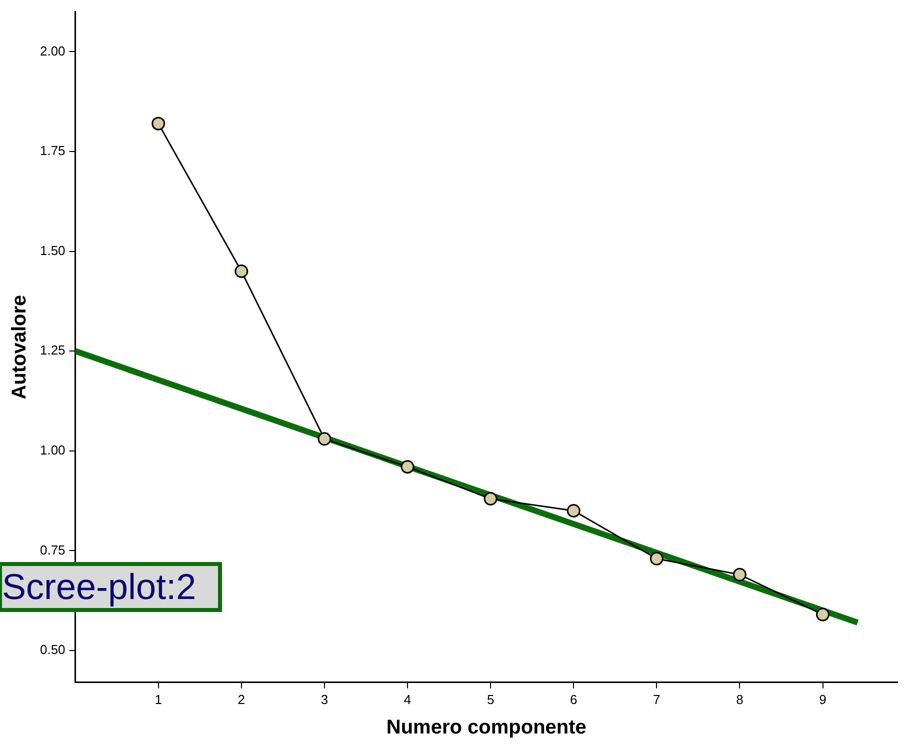 This screenshot has height=748, width=910. What do you see at coordinates (656, 699) in the screenshot?
I see `x-tick-label: 7` at bounding box center [656, 699].